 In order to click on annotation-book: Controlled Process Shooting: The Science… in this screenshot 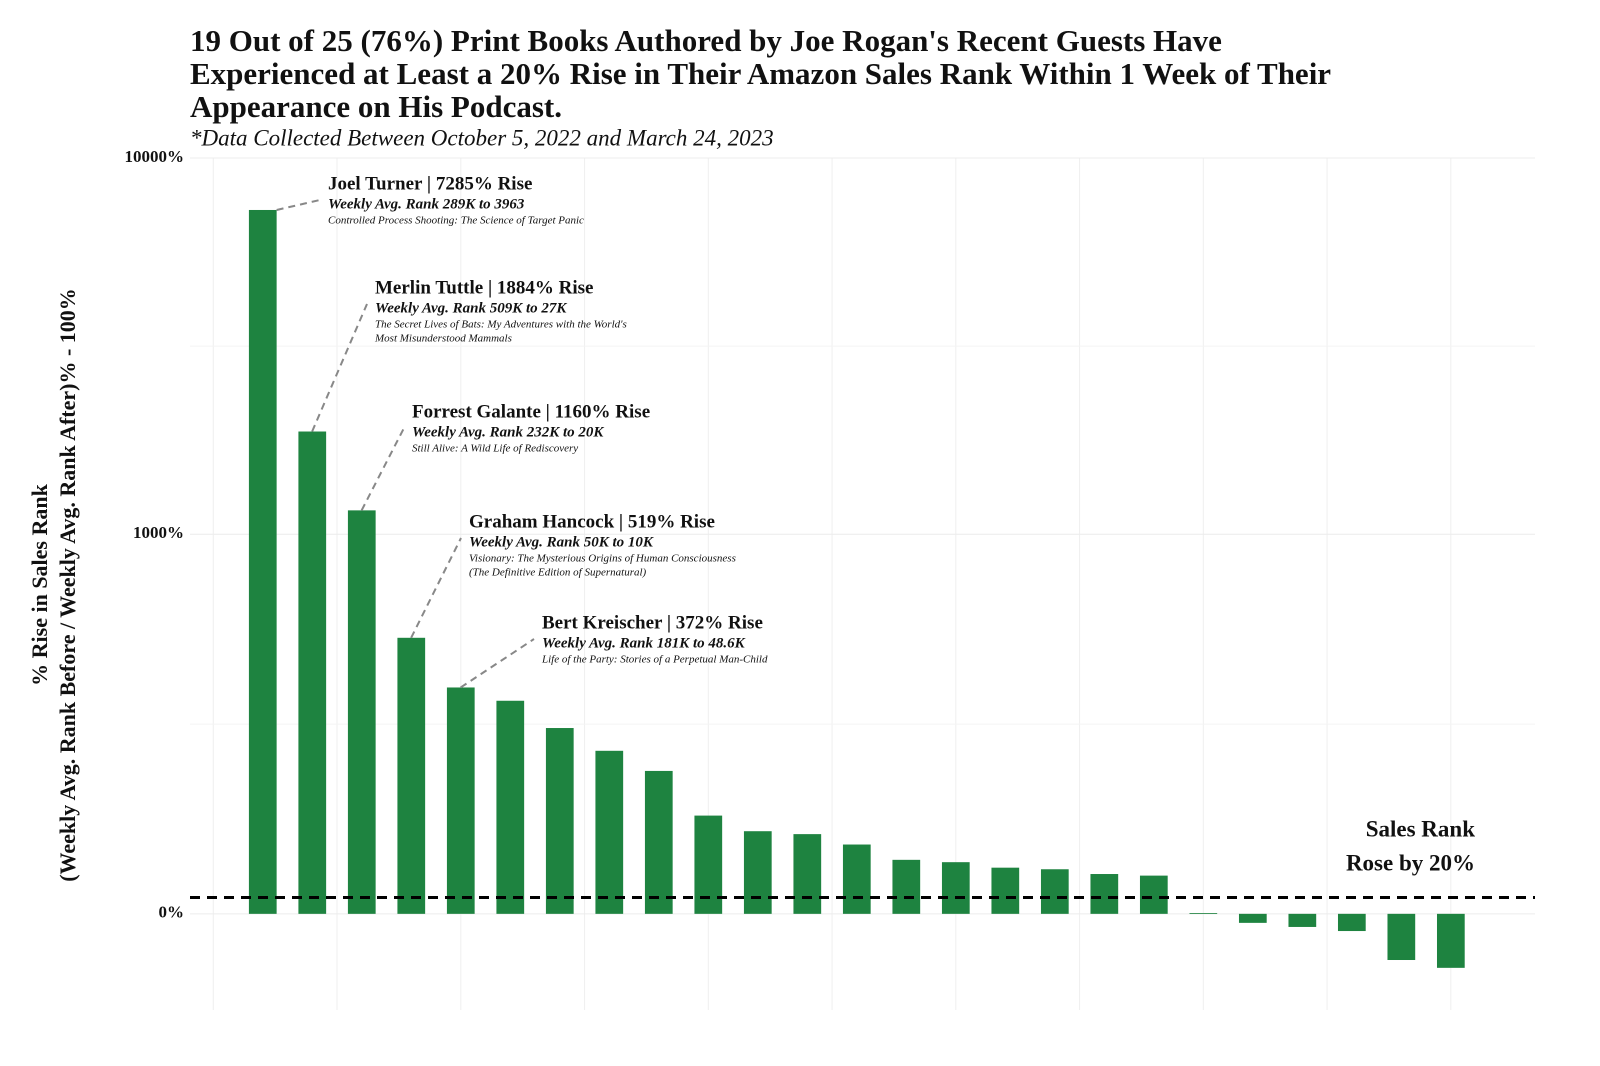, I will do `click(456, 221)`.